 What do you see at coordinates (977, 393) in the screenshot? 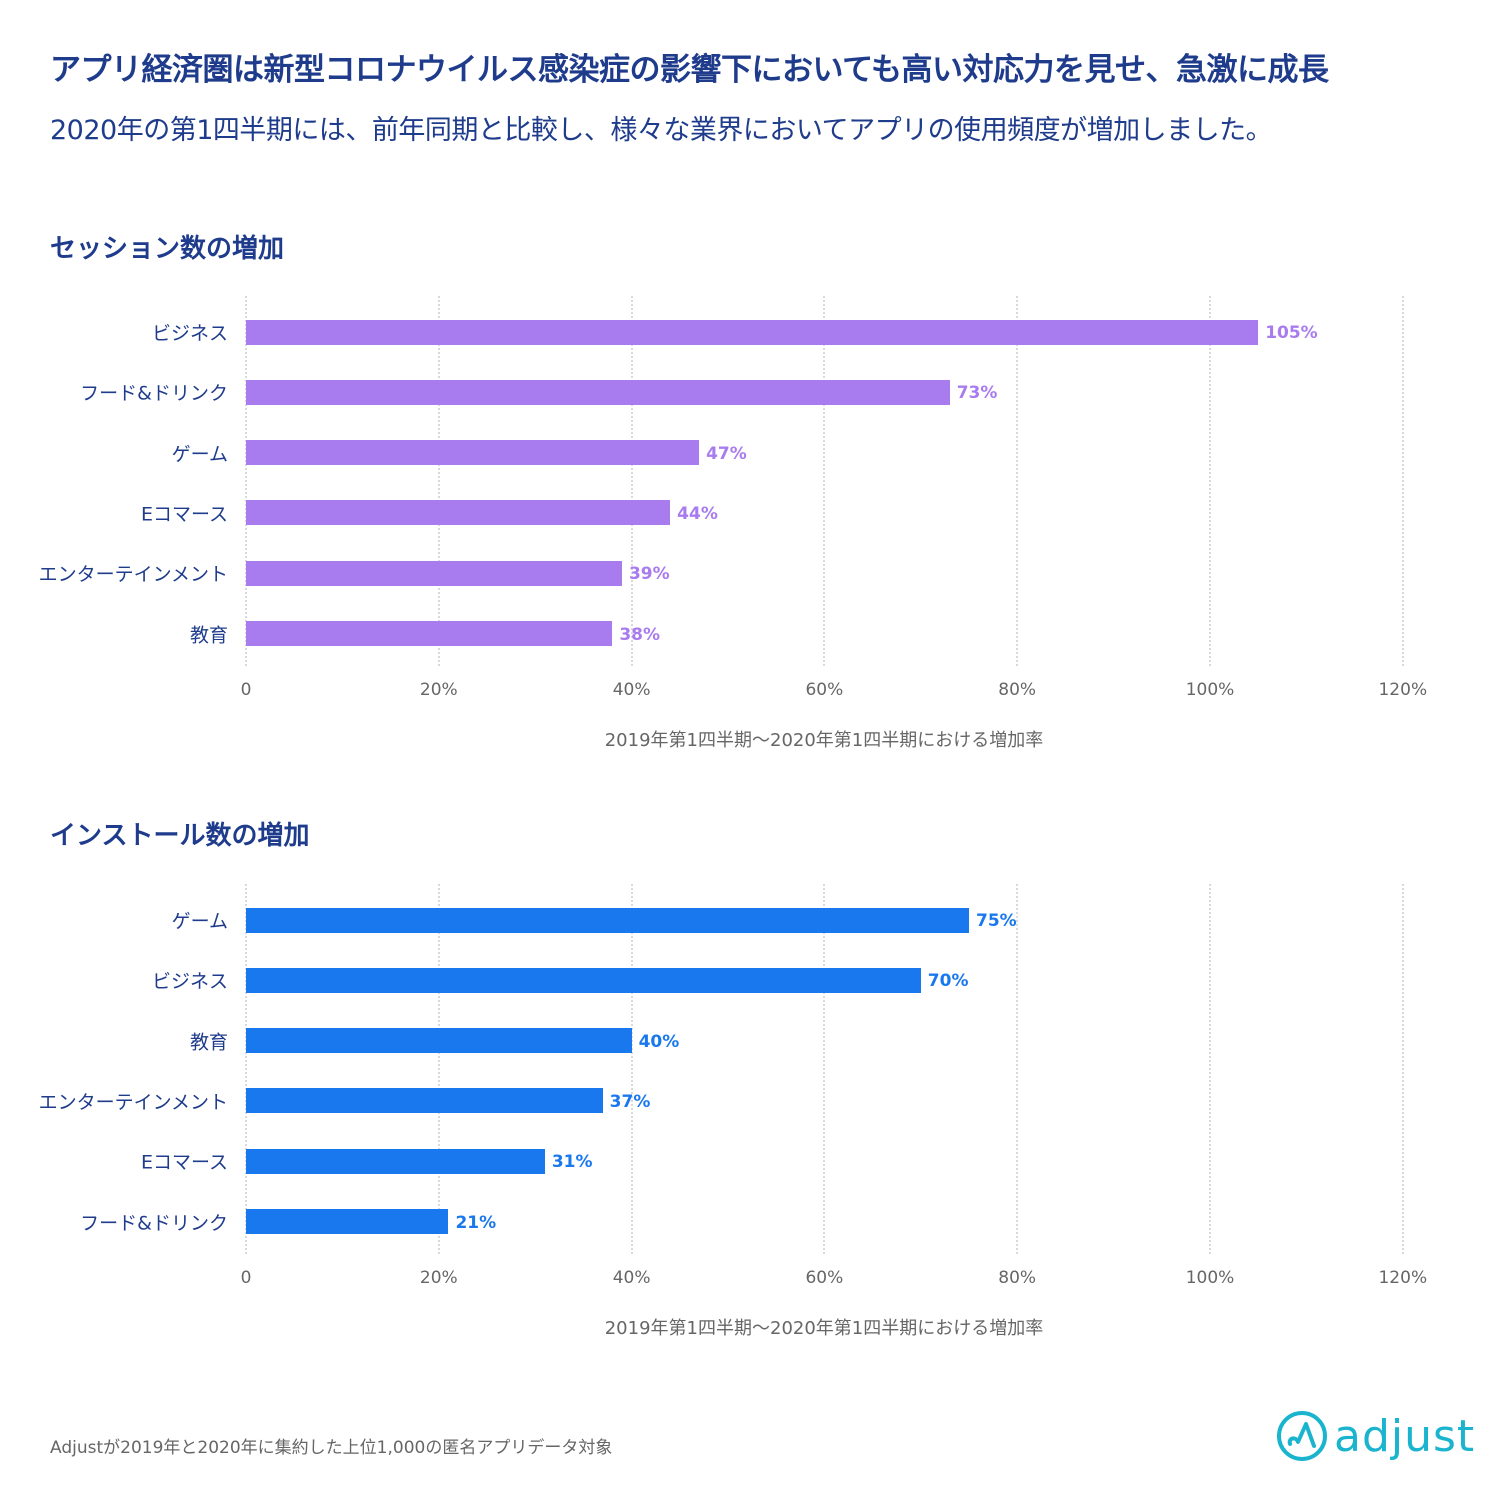
I see `value-label: 73%` at bounding box center [977, 393].